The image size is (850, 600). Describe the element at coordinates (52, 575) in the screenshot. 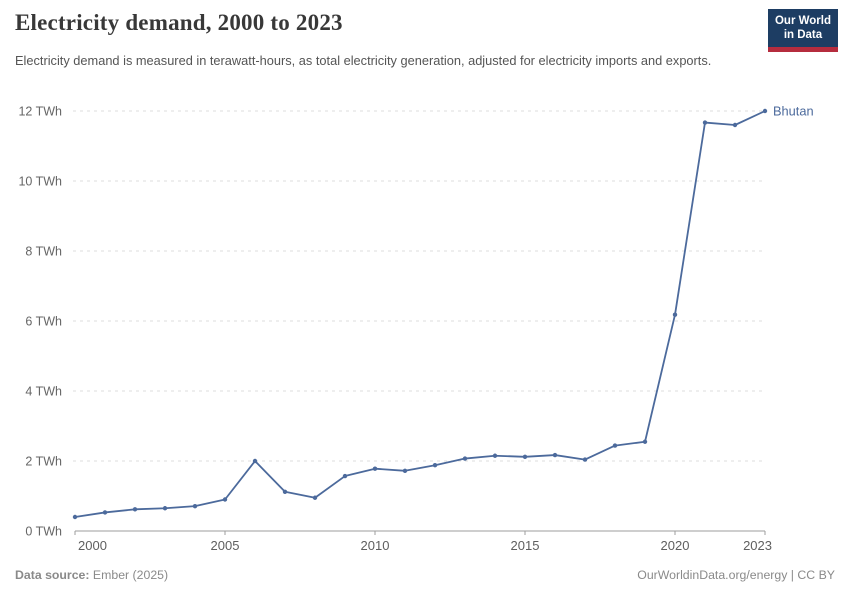

I see `data-source-label: Data source:` at that location.